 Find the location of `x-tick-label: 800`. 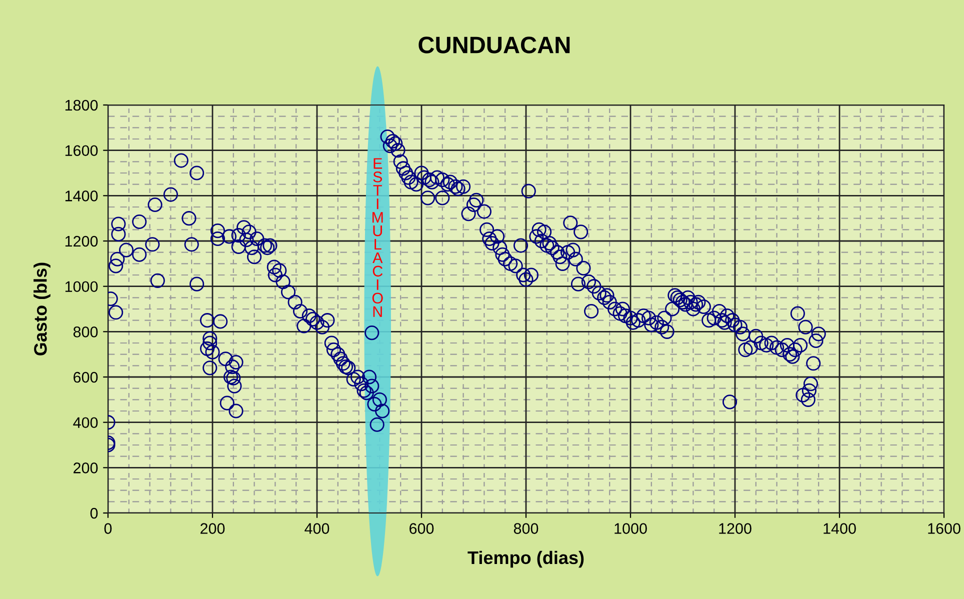

x-tick-label: 800 is located at coordinates (526, 528).